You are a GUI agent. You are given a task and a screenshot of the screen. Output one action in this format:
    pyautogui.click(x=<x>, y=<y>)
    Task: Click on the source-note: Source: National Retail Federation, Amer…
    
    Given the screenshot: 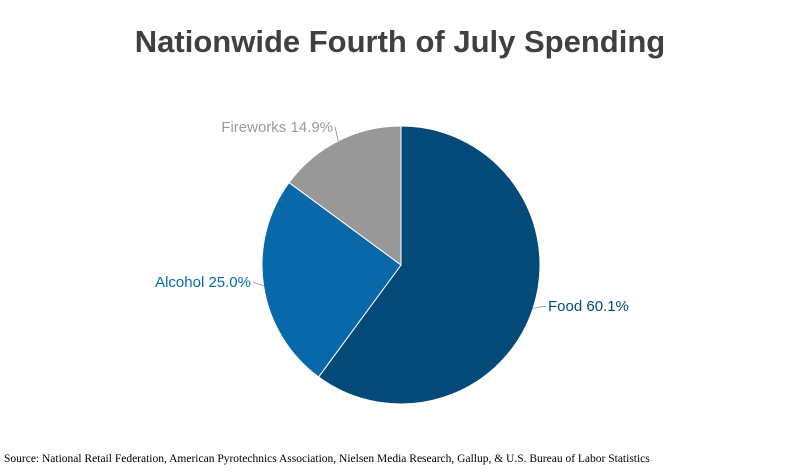 What is the action you would take?
    pyautogui.click(x=327, y=459)
    